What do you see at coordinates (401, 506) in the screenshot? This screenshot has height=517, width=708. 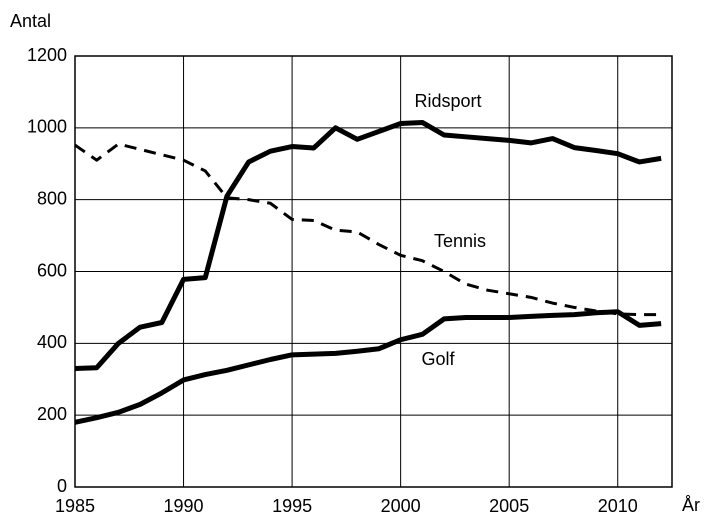 I see `x-tick-label: 2000` at bounding box center [401, 506].